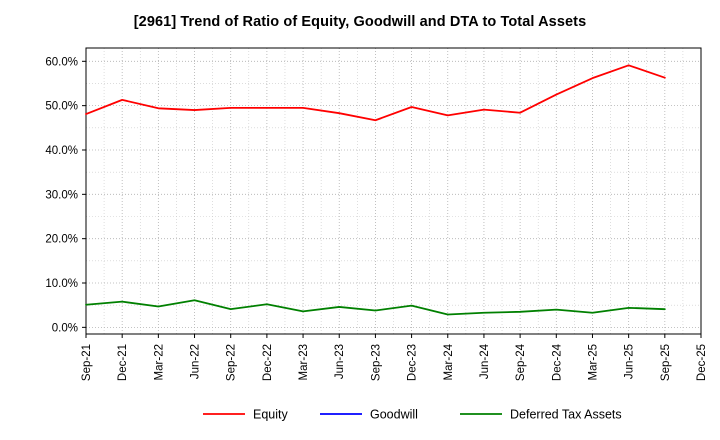  What do you see at coordinates (557, 362) in the screenshot?
I see `x-tick-label: Dec-24` at bounding box center [557, 362].